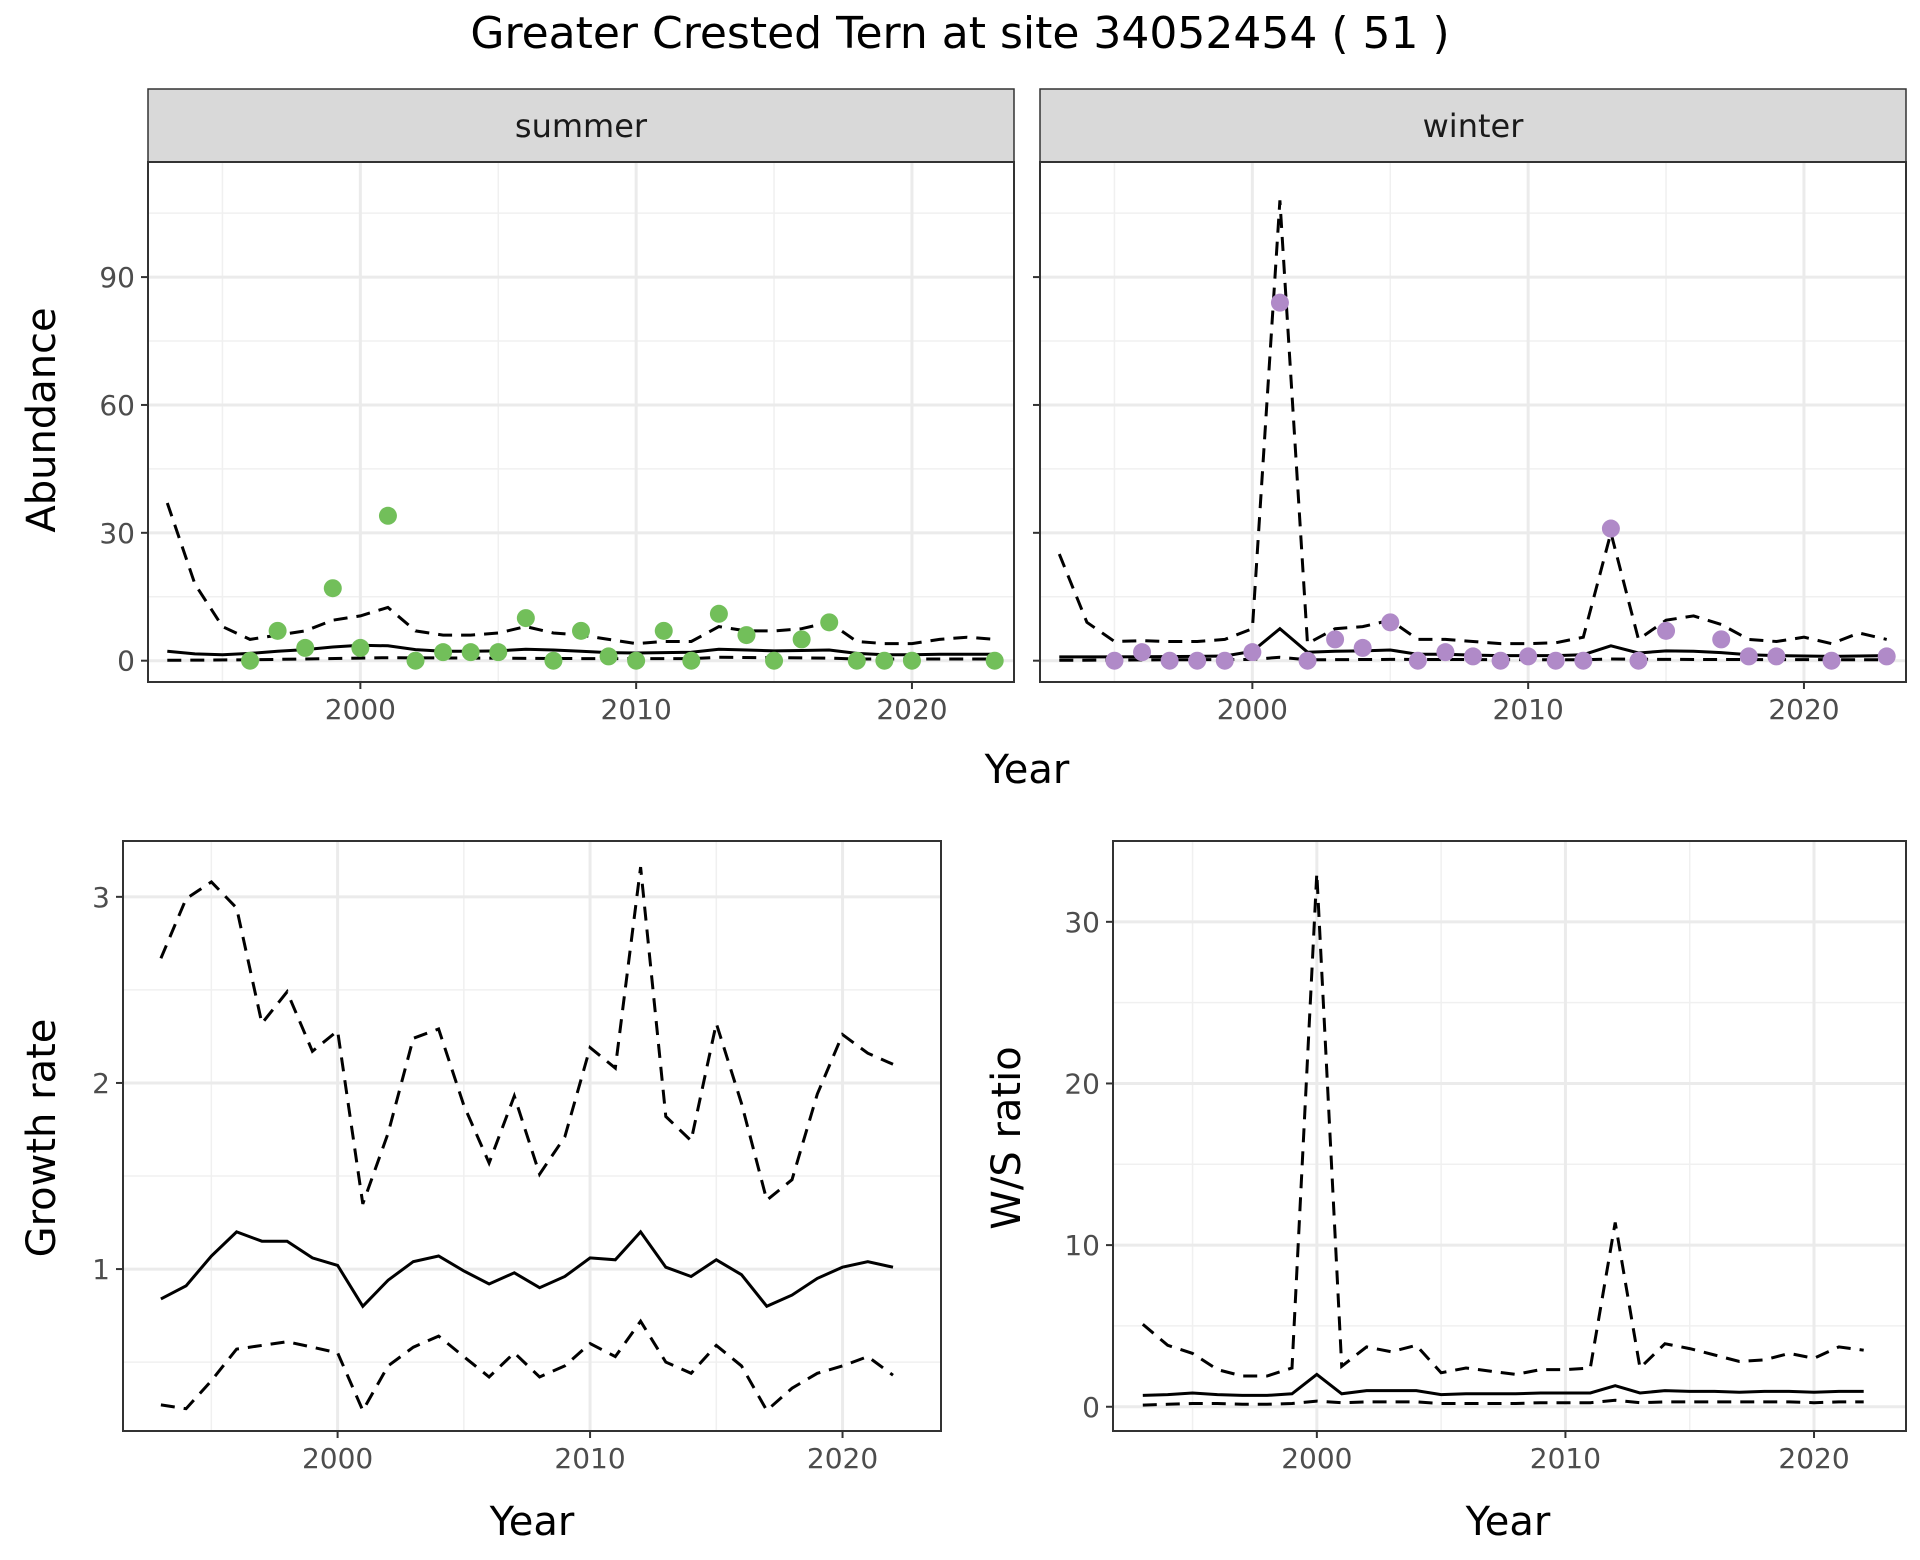  What do you see at coordinates (1007, 1137) in the screenshot?
I see `ratio-y-axis-title: W/S ratio` at bounding box center [1007, 1137].